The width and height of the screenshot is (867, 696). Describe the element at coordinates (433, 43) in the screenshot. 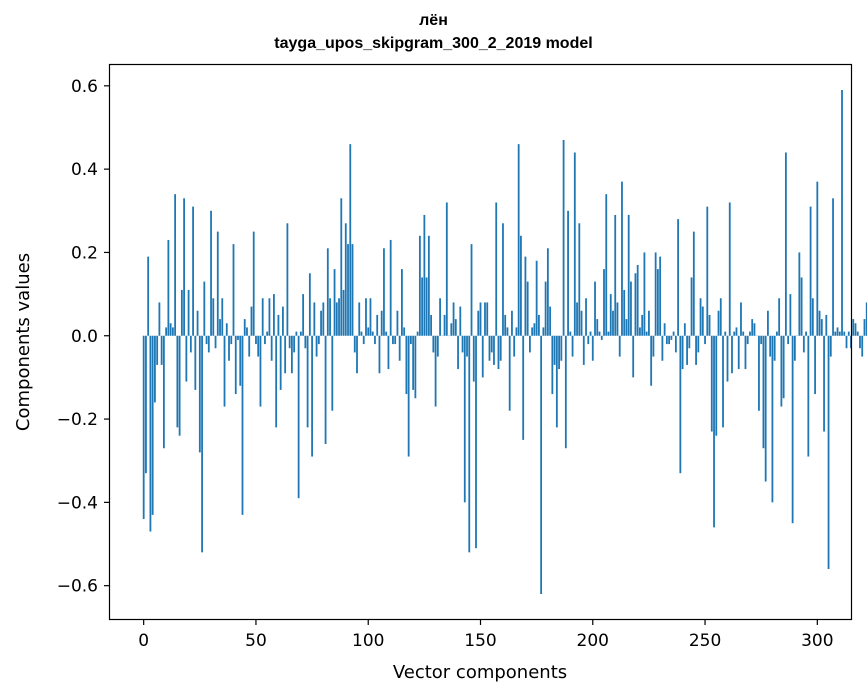

I see `chart-subtitle: tayga_upos_skipgram_300_2_2019 model` at that location.